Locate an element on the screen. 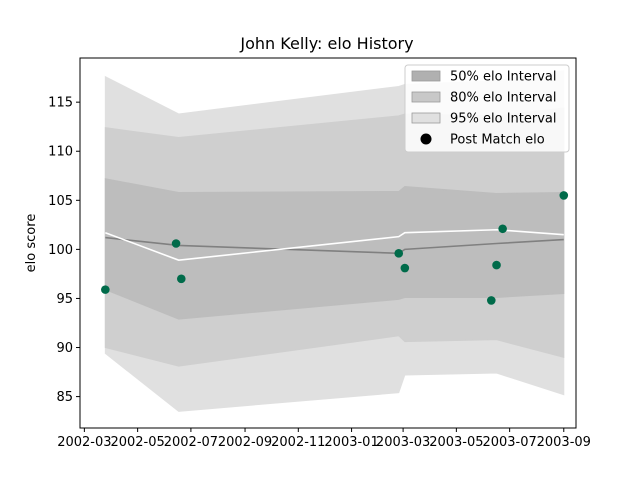 Image resolution: width=640 pixels, height=480 pixels. x-tick-label: 2002-03 is located at coordinates (84, 442).